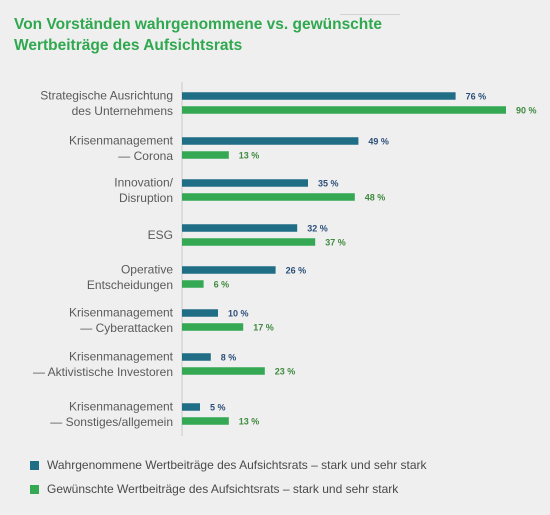  Describe the element at coordinates (122, 111) in the screenshot. I see `category-label: des Unternehmens` at that location.